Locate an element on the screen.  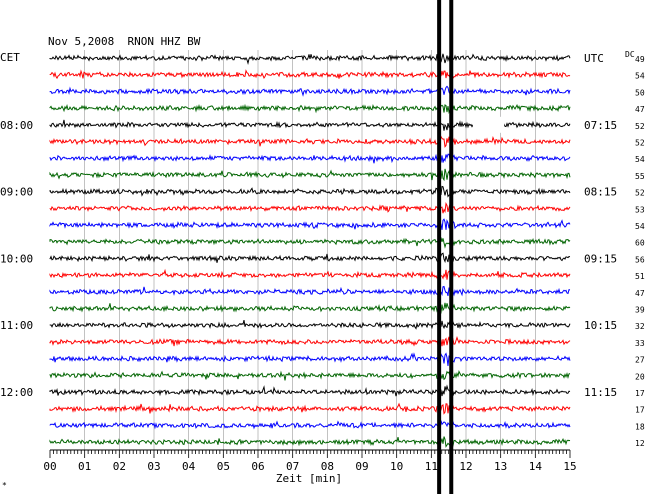
x-tick-label: 00 is located at coordinates (49, 466).